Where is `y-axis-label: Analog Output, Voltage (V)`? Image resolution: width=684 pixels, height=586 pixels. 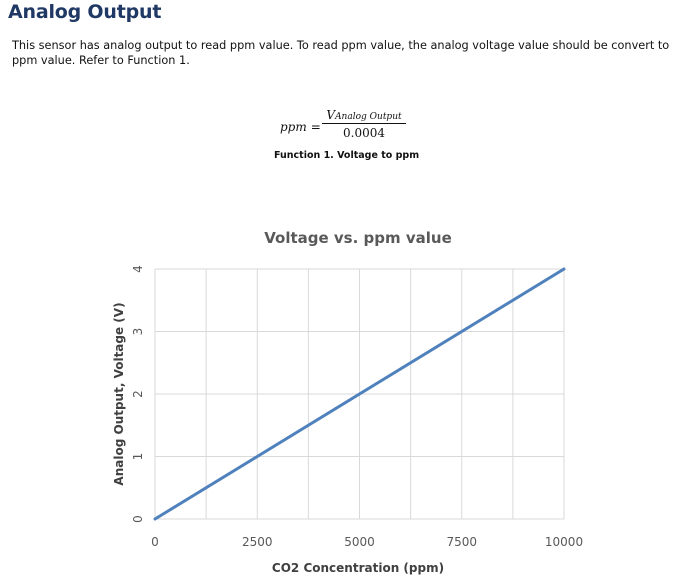
y-axis-label: Analog Output, Voltage (V) is located at coordinates (119, 393).